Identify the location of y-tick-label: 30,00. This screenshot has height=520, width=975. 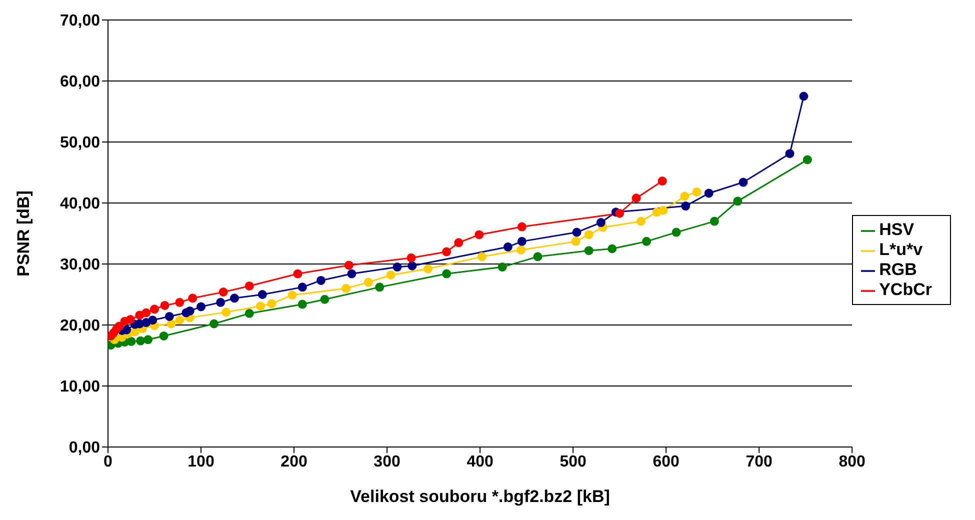
(80, 265).